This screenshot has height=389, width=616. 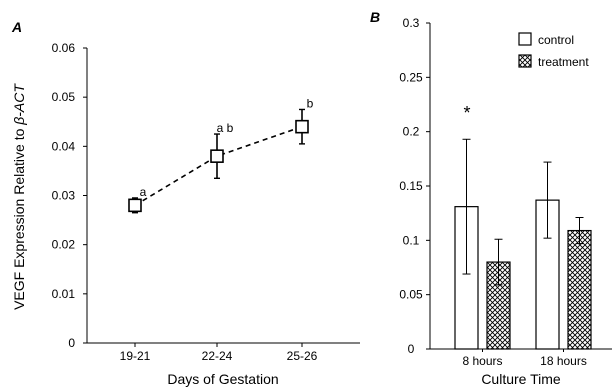 I want to click on legend-swatch-treatment, so click(x=525, y=61).